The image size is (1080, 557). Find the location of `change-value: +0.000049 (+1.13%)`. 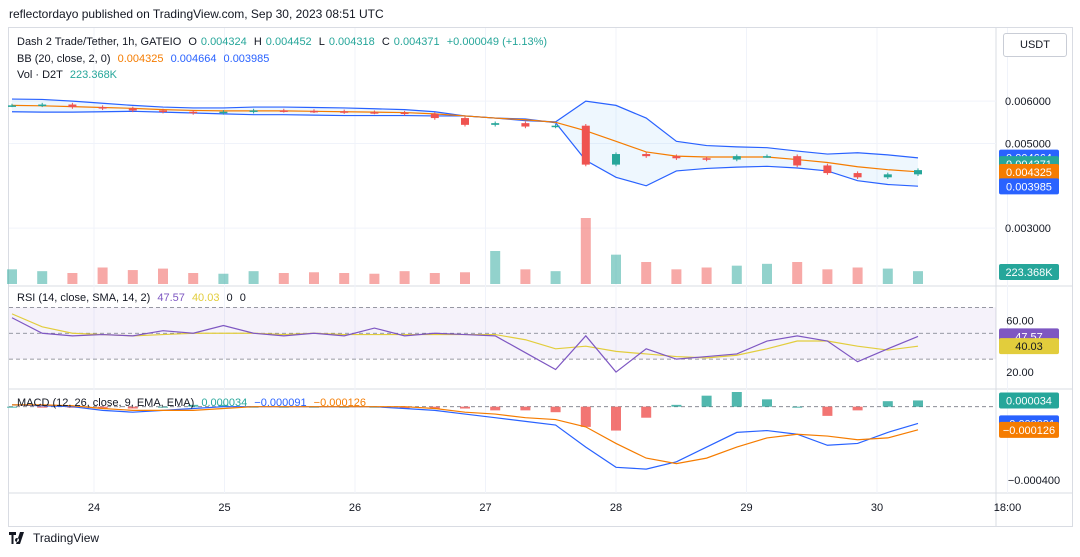

change-value: +0.000049 (+1.13%) is located at coordinates (497, 42).